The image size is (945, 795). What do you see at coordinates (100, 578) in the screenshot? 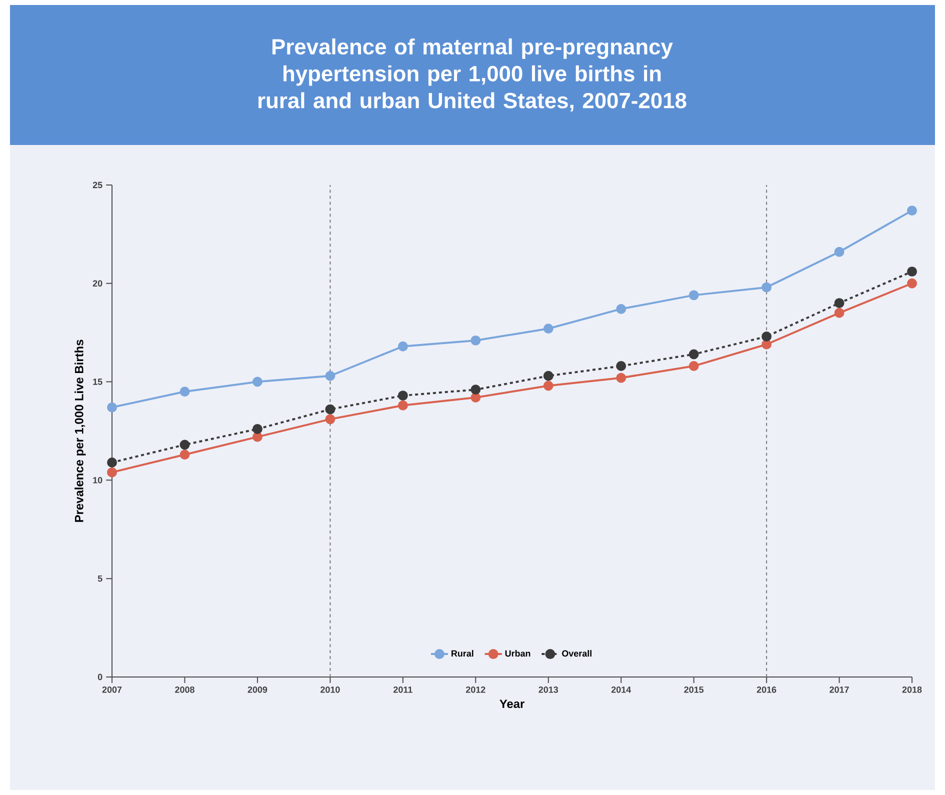
I see `y-tick-label: 5` at bounding box center [100, 578].